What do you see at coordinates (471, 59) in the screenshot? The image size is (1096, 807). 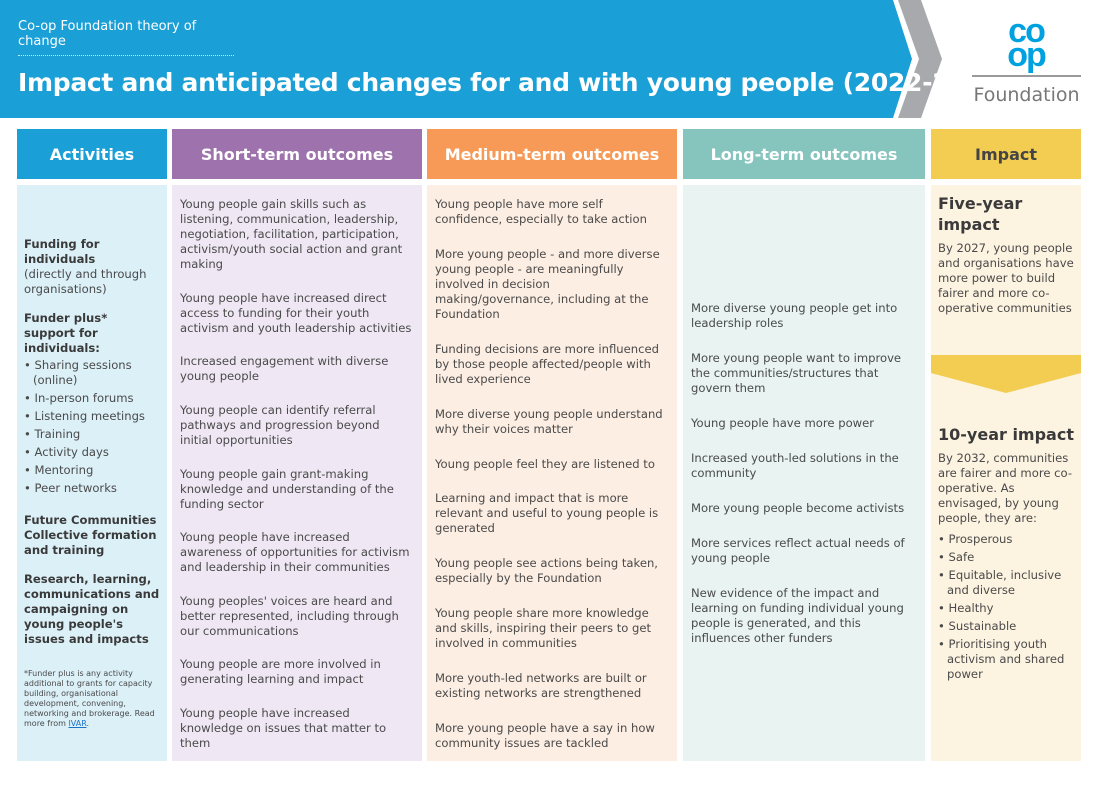 I see `header-band` at bounding box center [471, 59].